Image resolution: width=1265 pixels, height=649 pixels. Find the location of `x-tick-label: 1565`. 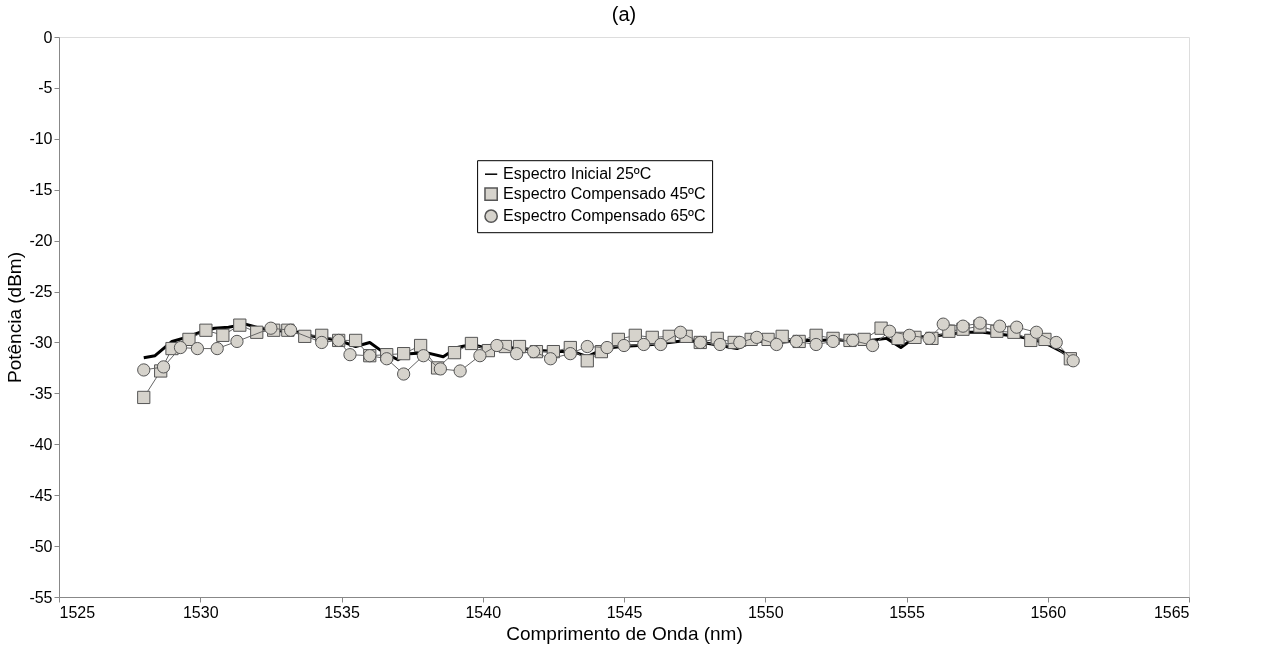

x-tick-label: 1565 is located at coordinates (1171, 612).